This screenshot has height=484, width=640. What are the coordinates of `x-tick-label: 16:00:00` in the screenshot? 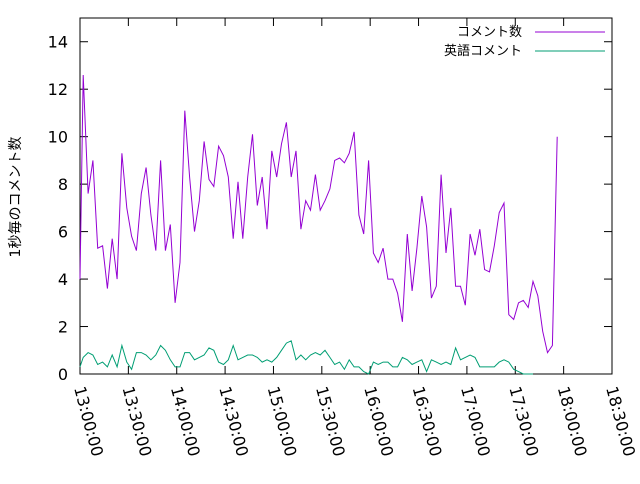 It's located at (378, 421).